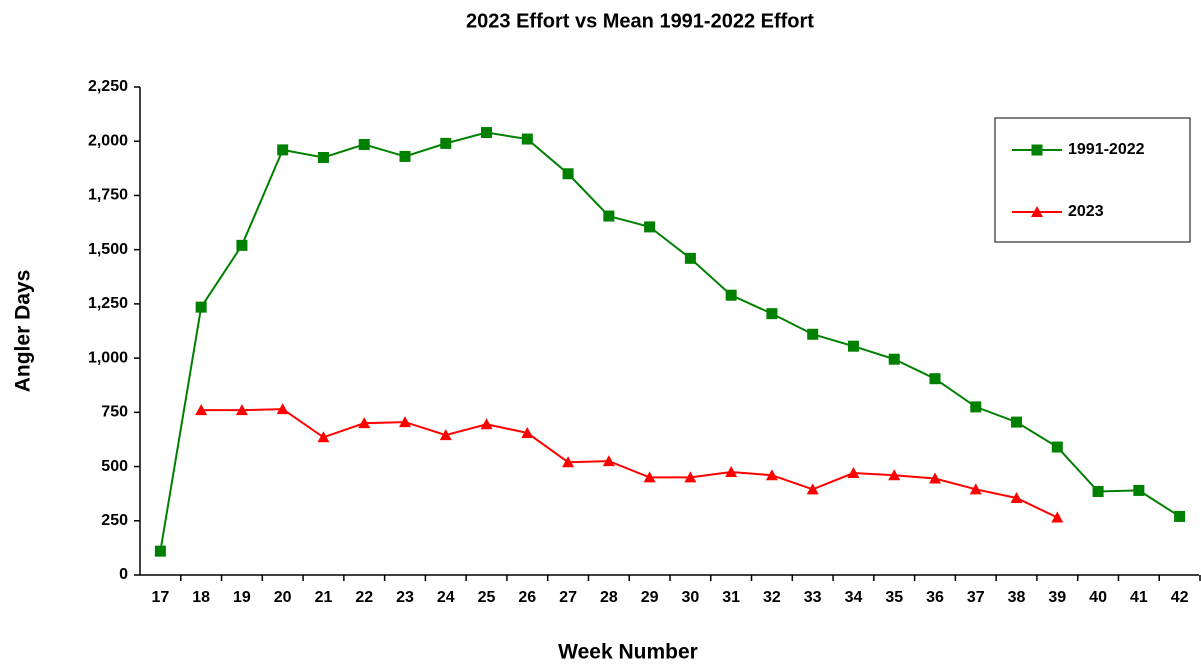  What do you see at coordinates (1092, 180) in the screenshot?
I see `legend-box` at bounding box center [1092, 180].